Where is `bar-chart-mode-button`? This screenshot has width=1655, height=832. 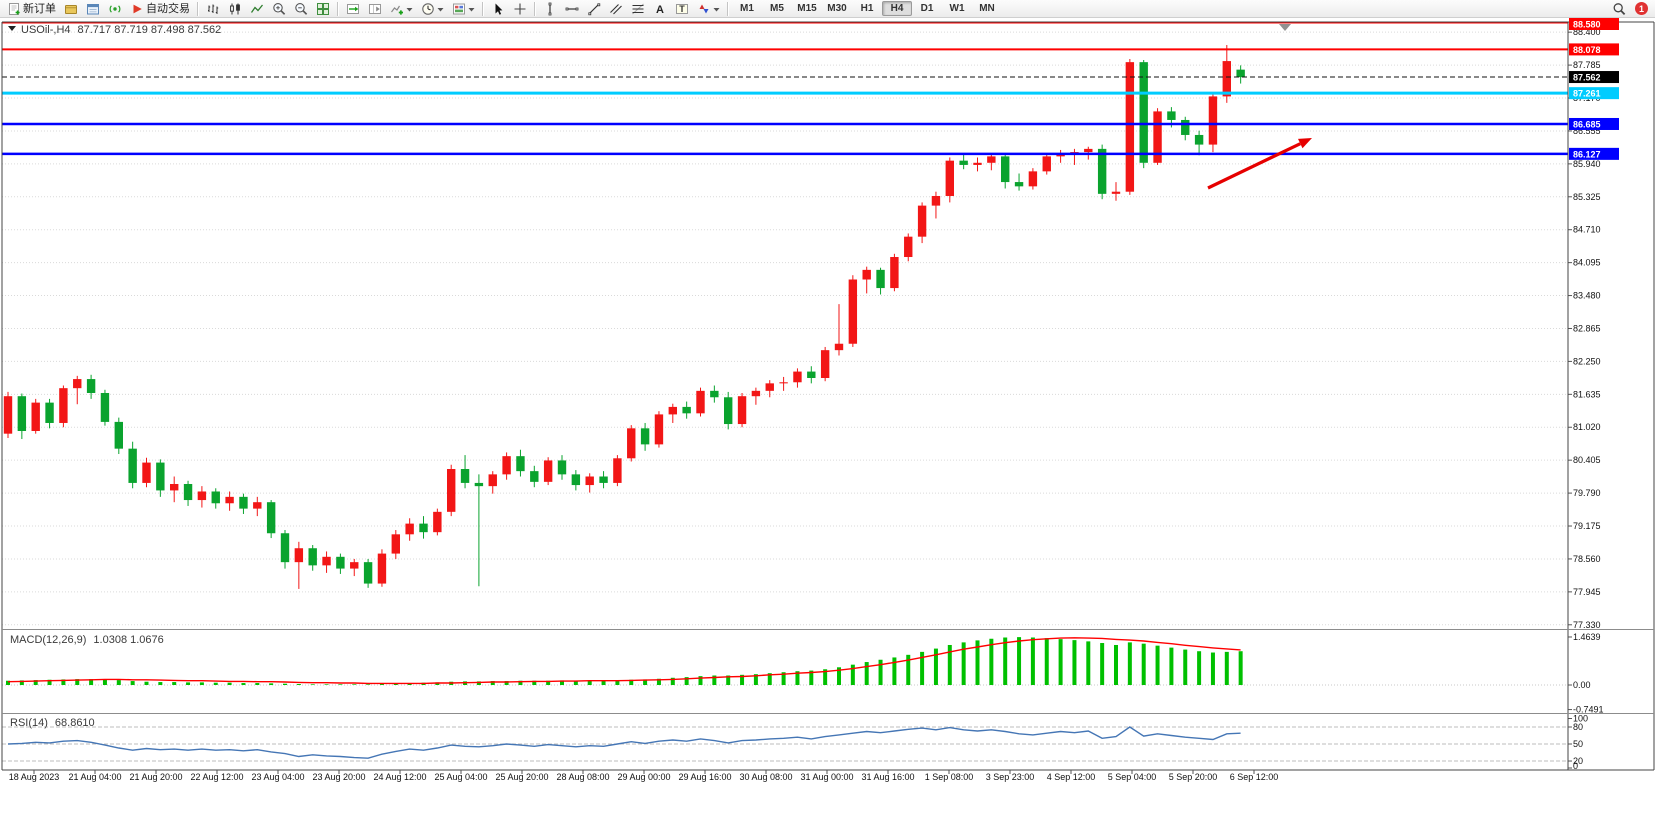 bar-chart-mode-button is located at coordinates (213, 9).